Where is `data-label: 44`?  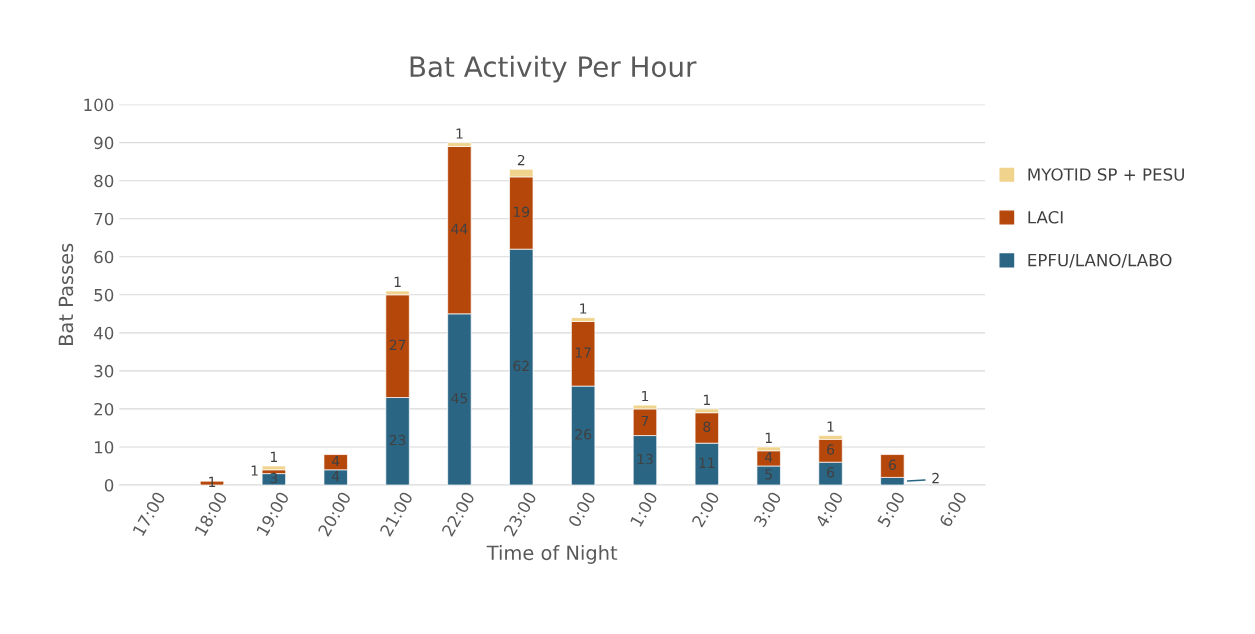
data-label: 44 is located at coordinates (459, 228).